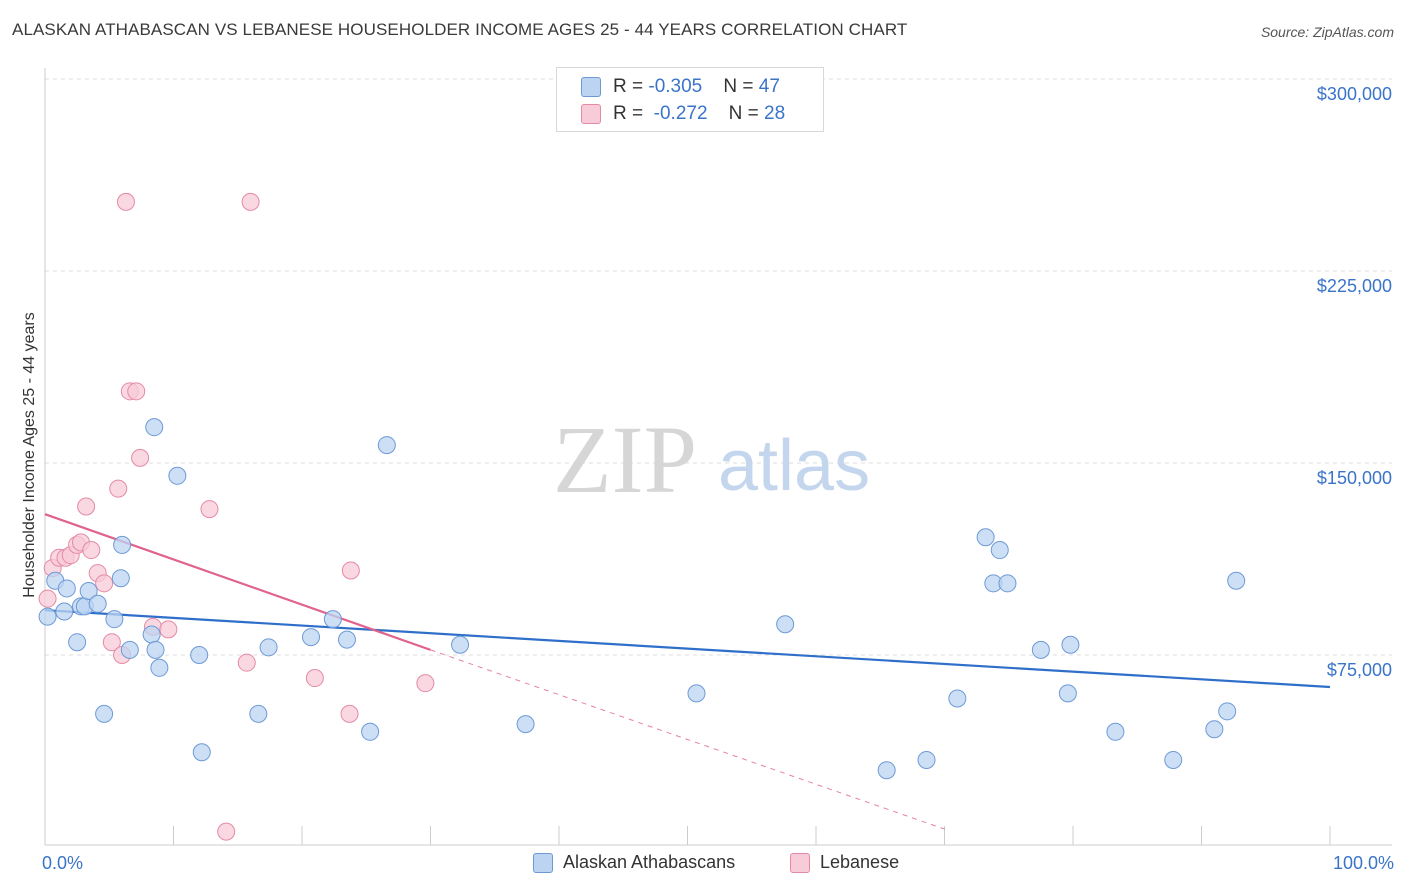 The image size is (1406, 892). What do you see at coordinates (711, 459) in the screenshot?
I see `watermark: ZIP atlas` at bounding box center [711, 459].